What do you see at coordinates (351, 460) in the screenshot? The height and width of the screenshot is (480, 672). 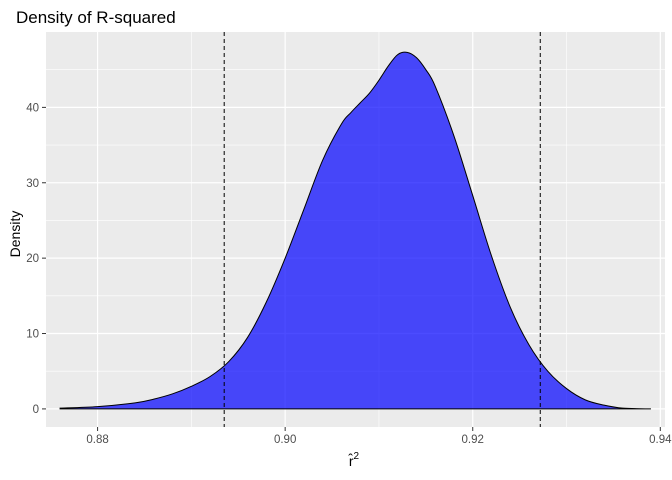 I see `x-axis-title-base: r̂` at bounding box center [351, 460].